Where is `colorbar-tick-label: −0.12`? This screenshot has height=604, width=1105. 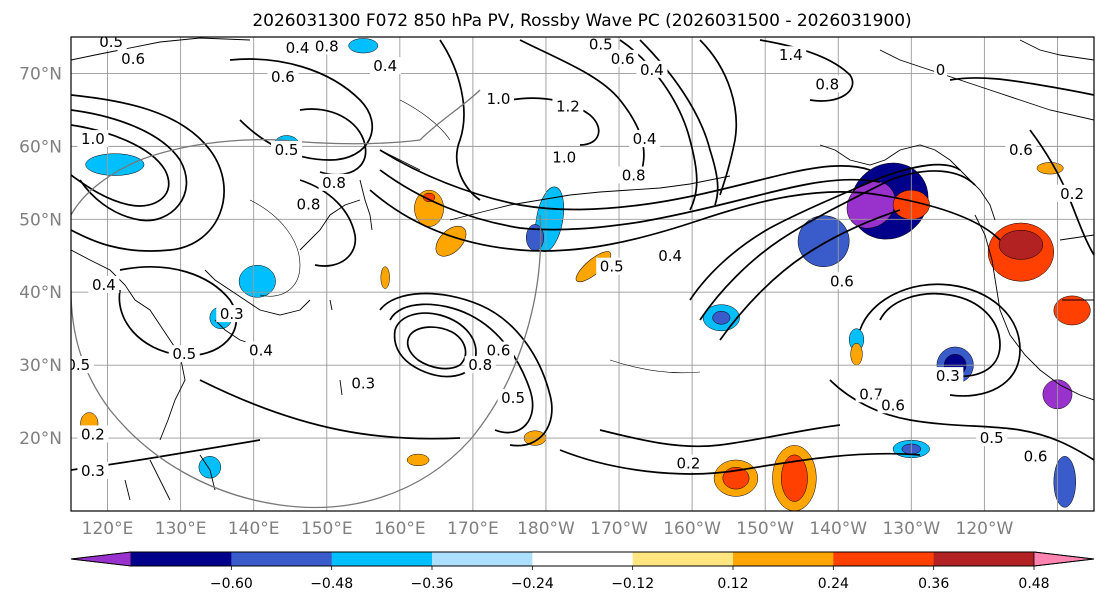
colorbar-tick-label: −0.12 is located at coordinates (632, 584).